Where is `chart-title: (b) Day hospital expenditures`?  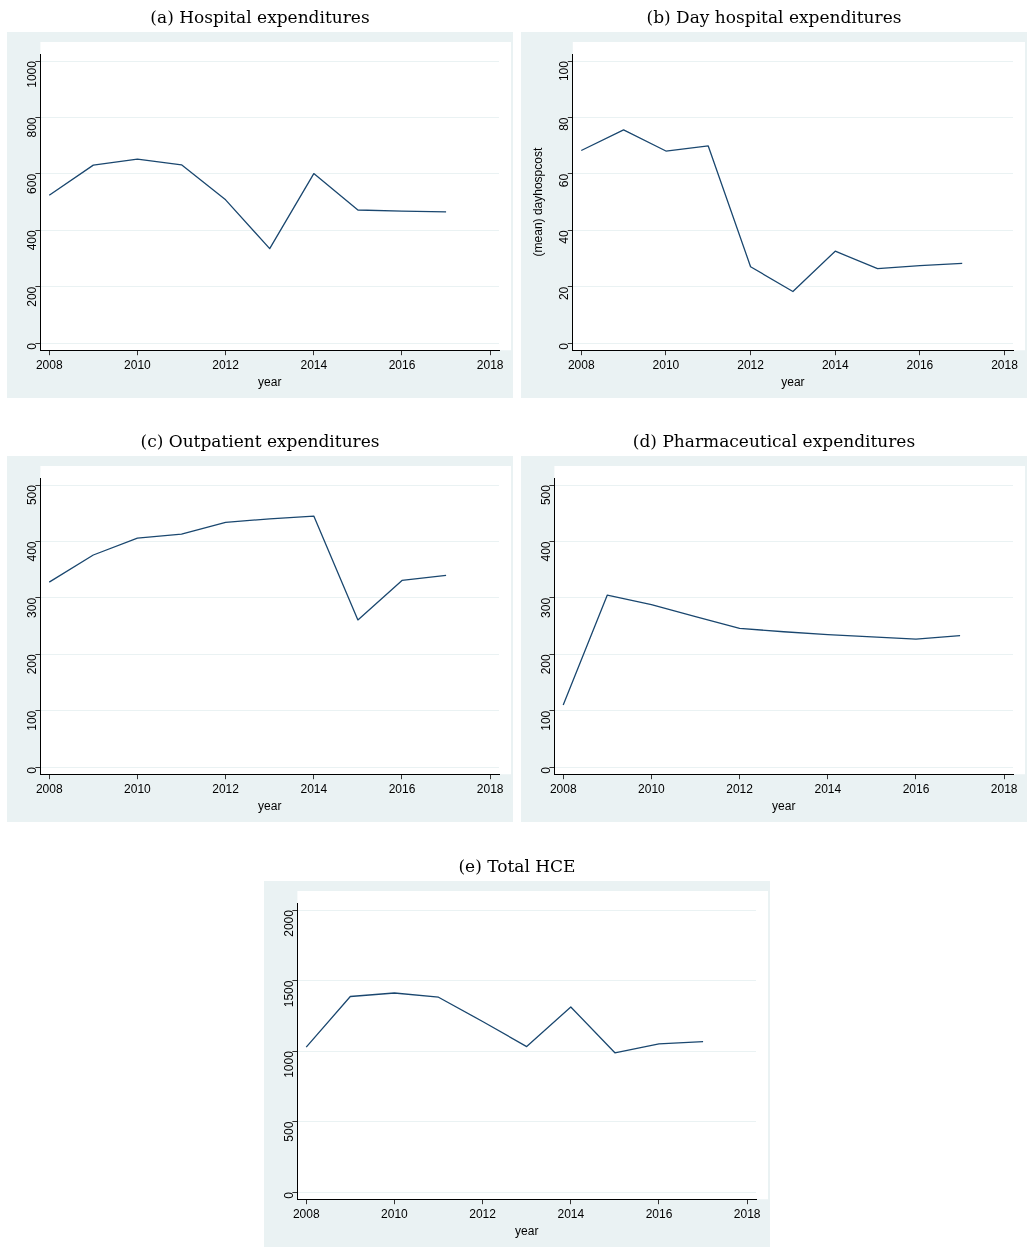
chart-title: (b) Day hospital expenditures is located at coordinates (774, 17).